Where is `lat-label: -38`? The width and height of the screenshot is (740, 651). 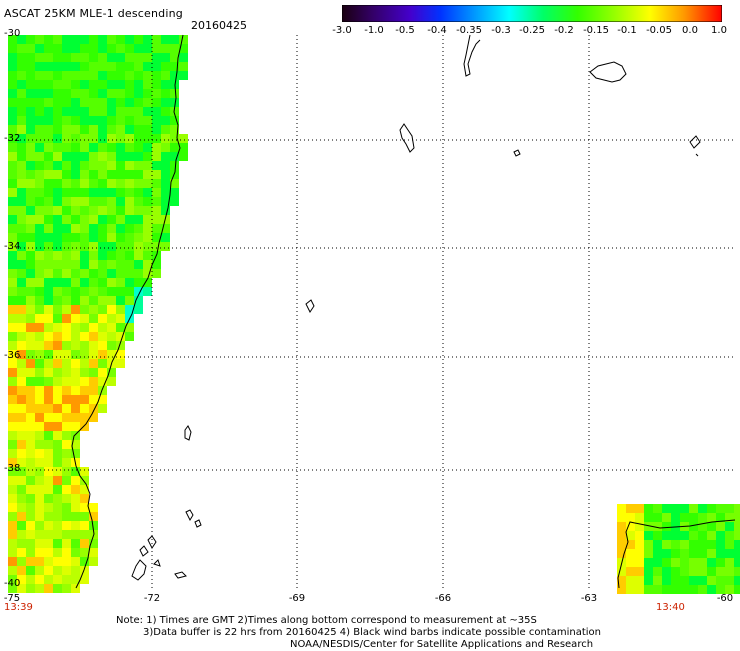 lat-label: -38 is located at coordinates (12, 468).